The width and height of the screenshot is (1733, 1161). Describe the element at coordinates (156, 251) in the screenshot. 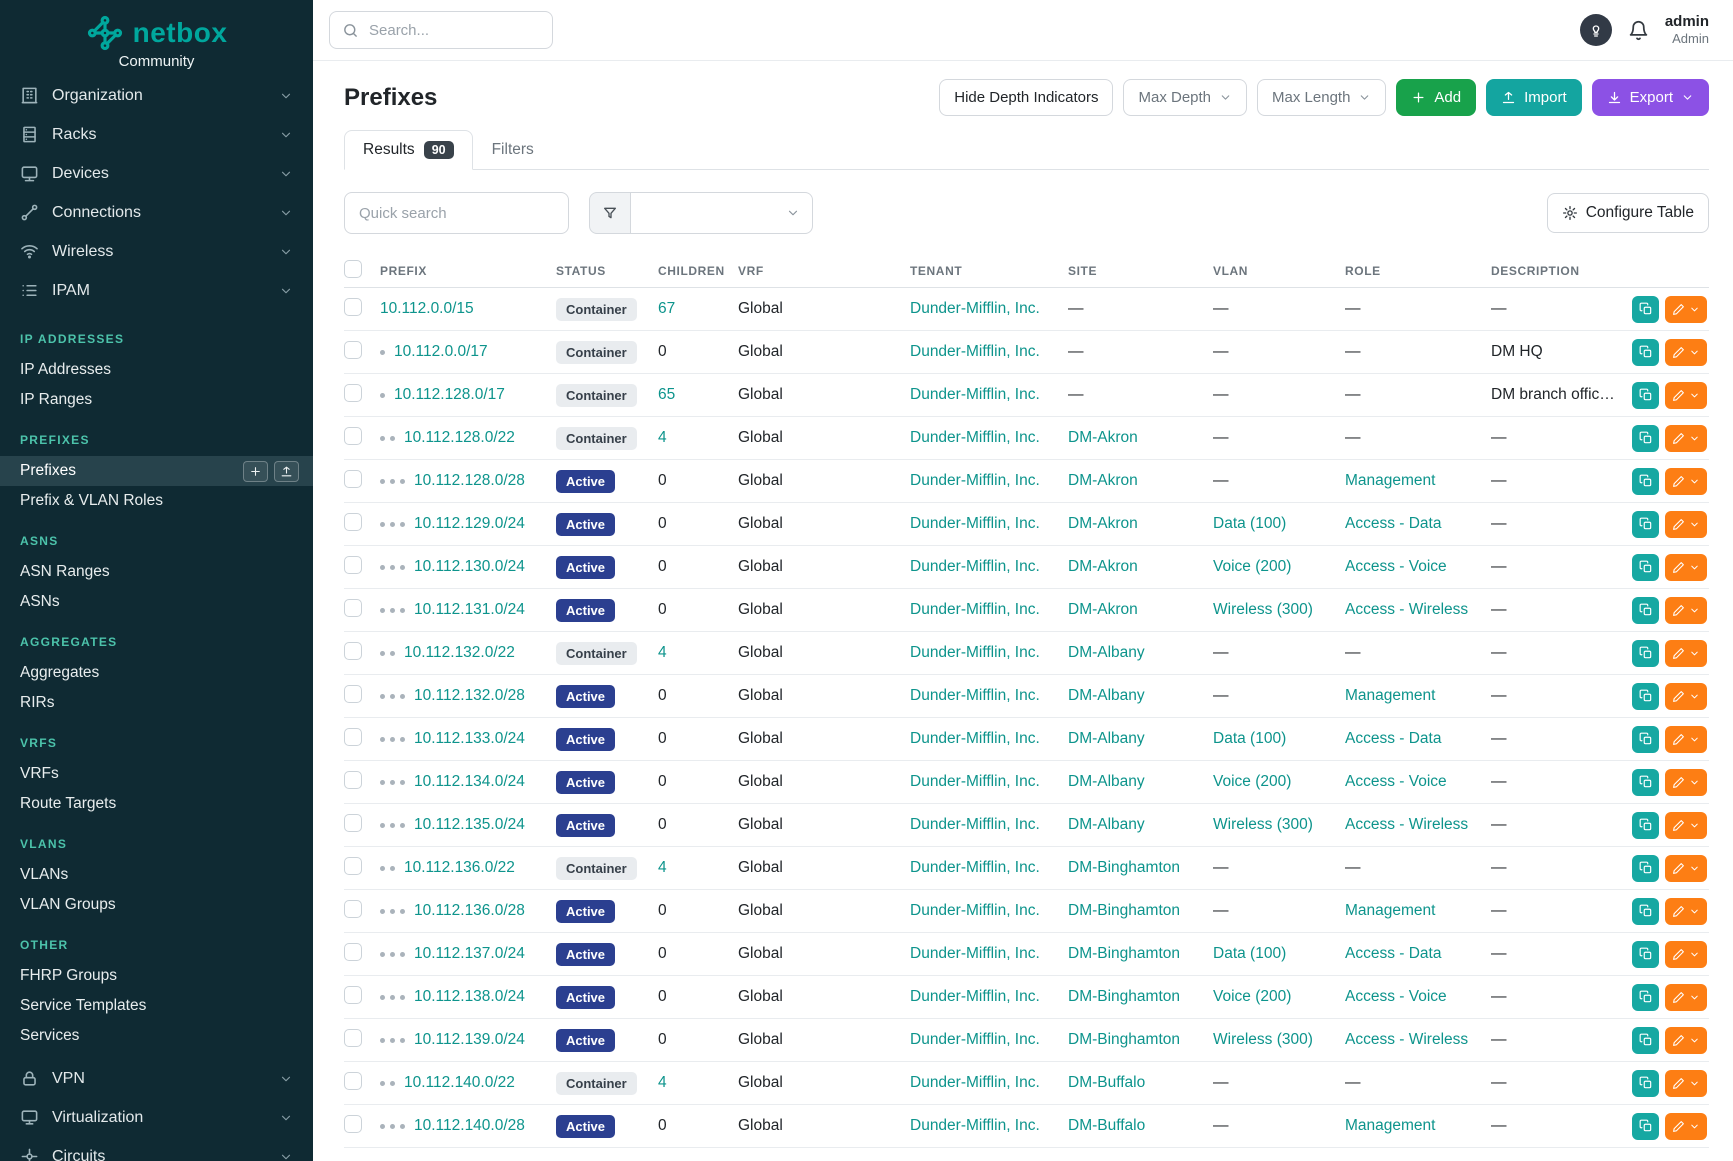

I see `sidebar-item-wireless: Wireless` at that location.